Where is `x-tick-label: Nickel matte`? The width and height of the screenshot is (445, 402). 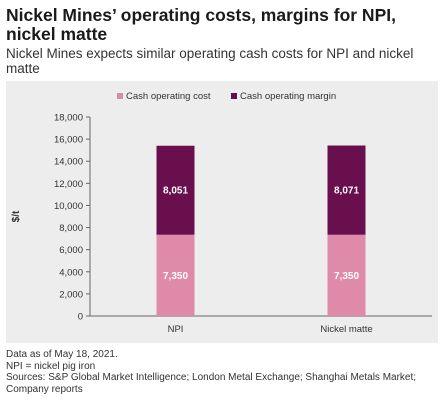
x-tick-label: Nickel matte is located at coordinates (346, 329).